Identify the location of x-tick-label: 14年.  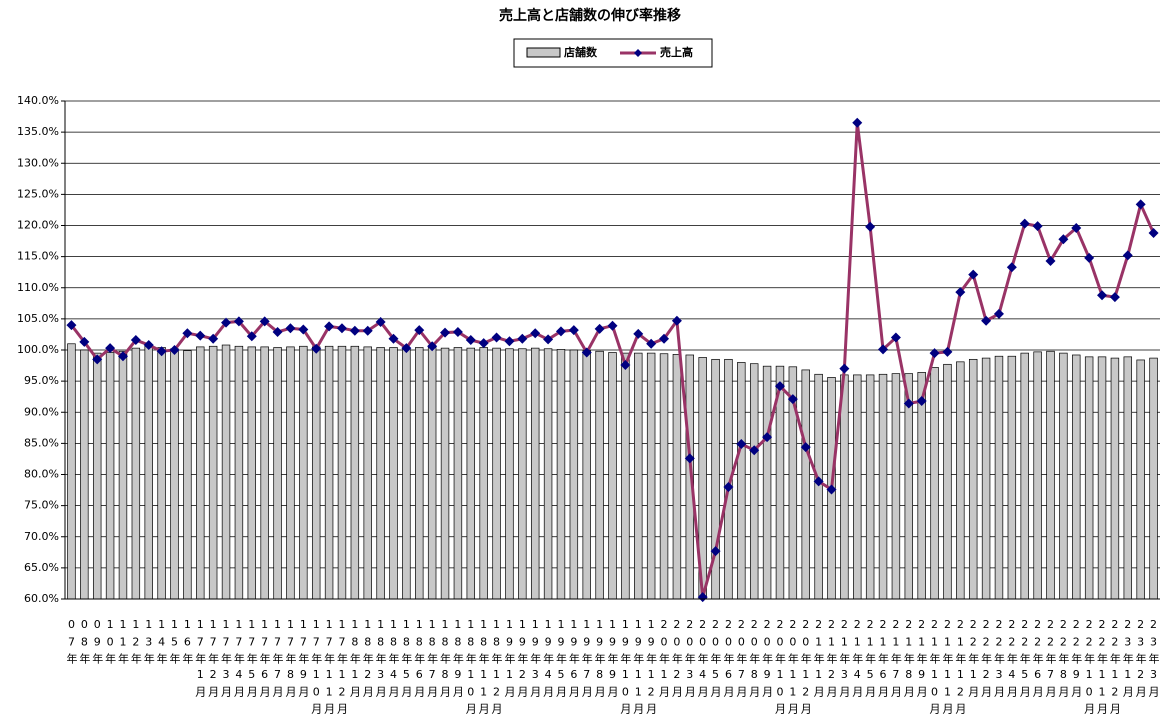
(161, 643).